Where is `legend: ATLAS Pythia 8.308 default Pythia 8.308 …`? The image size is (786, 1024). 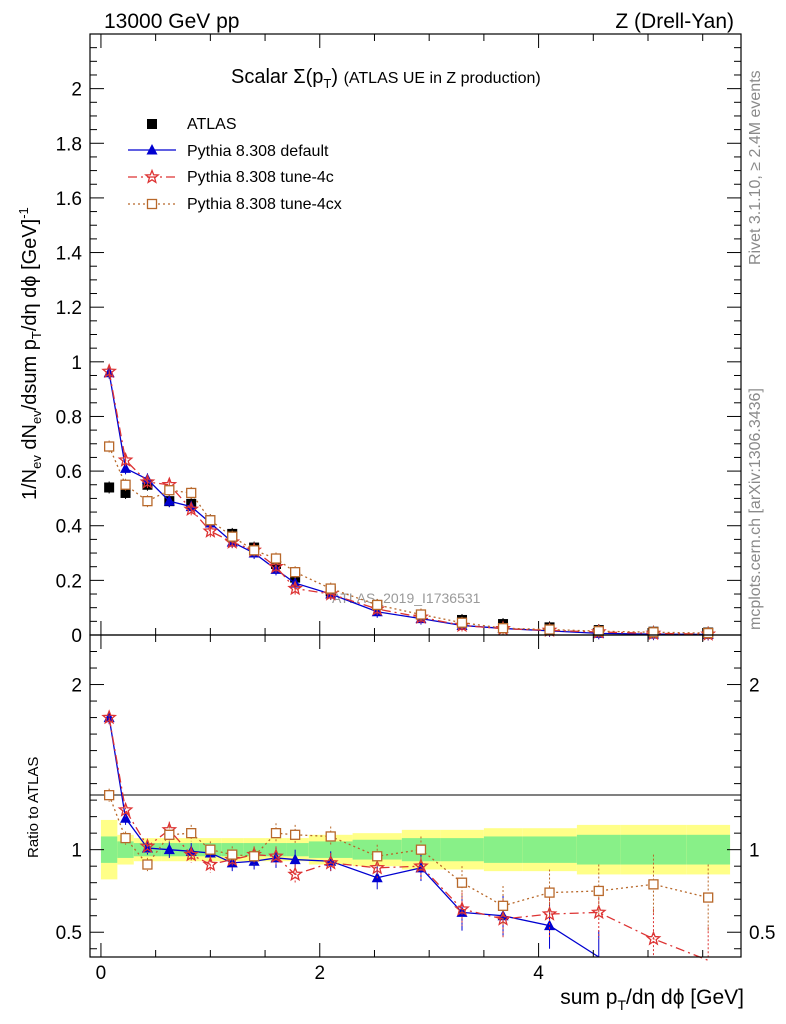
legend: ATLAS Pythia 8.308 default Pythia 8.308 … is located at coordinates (235, 164).